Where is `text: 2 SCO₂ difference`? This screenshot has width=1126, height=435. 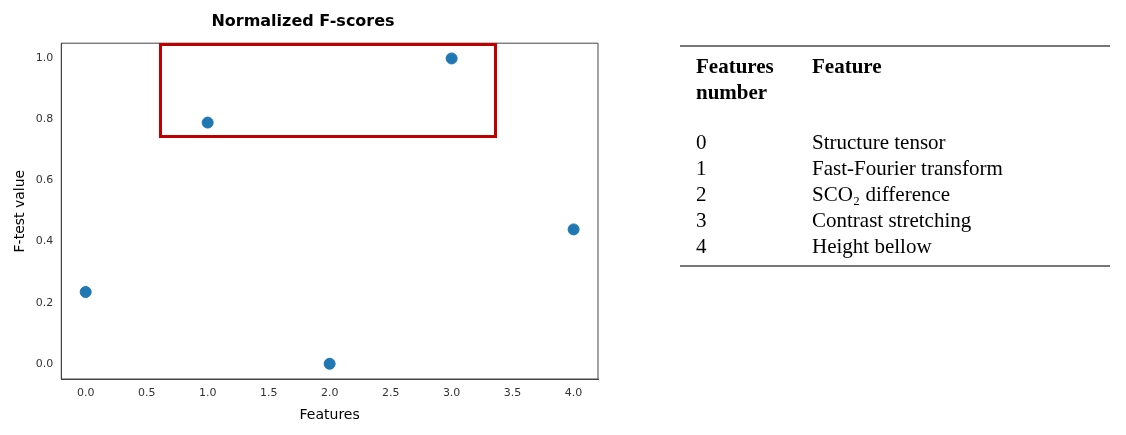 text: 2 SCO₂ difference is located at coordinates (823, 194).